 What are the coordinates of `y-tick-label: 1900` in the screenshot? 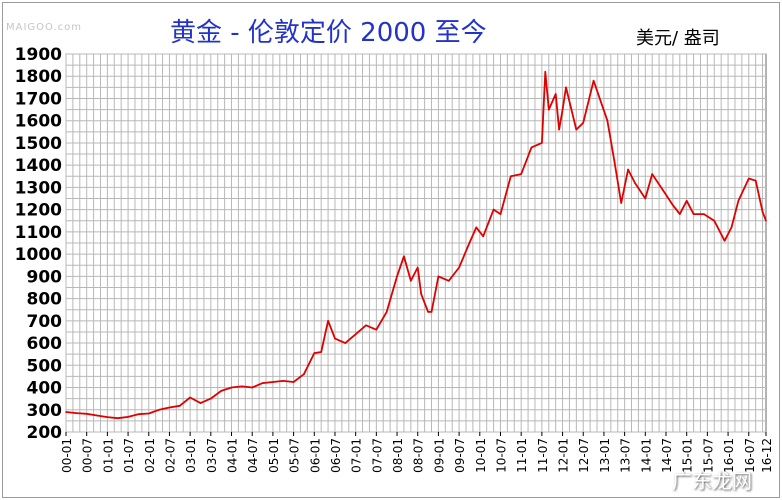 It's located at (38, 55).